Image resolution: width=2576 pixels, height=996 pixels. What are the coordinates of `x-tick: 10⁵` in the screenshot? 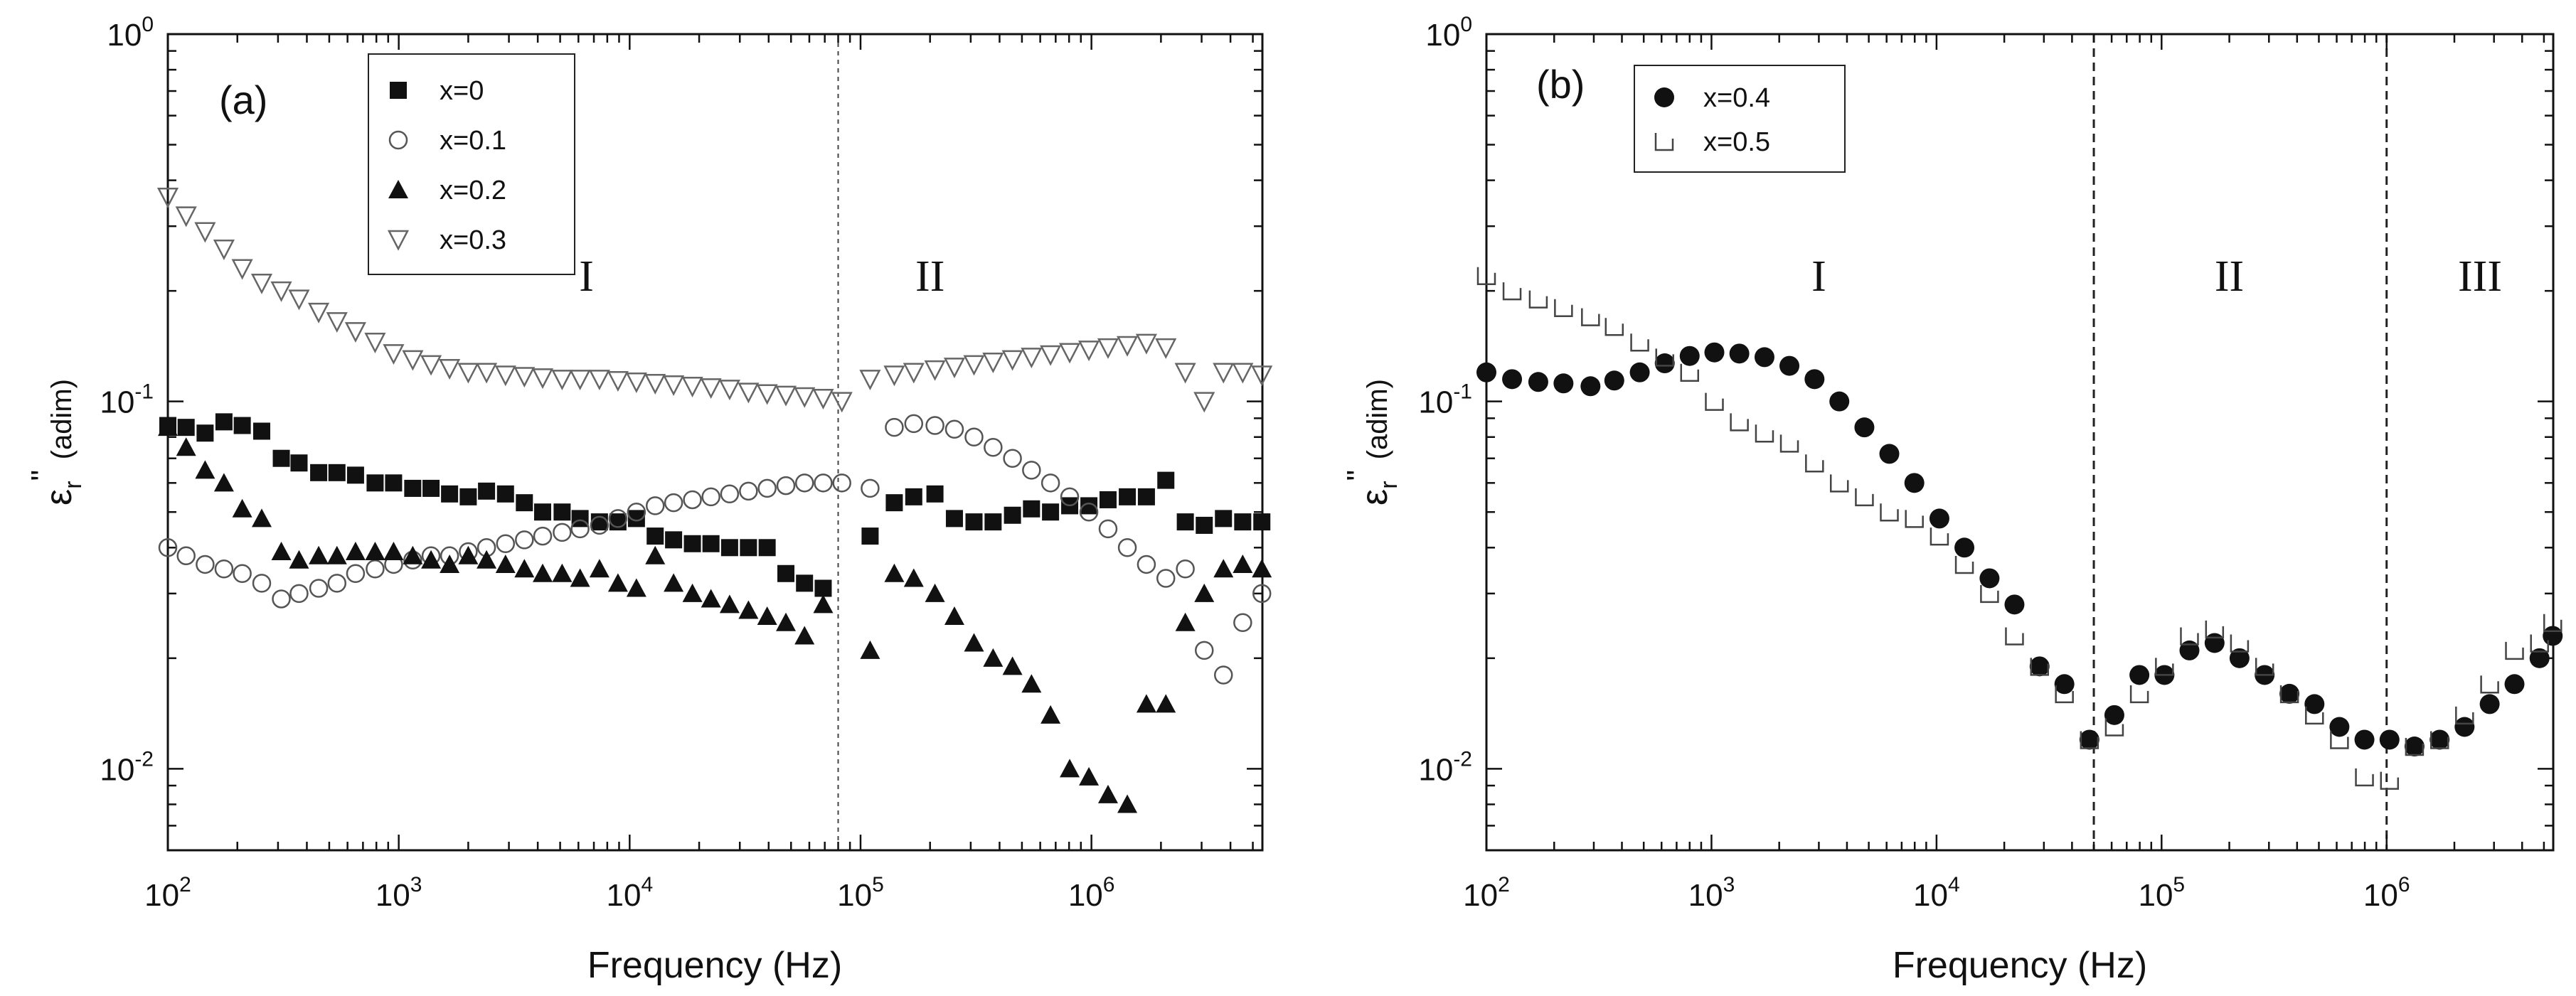 It's located at (2161, 893).